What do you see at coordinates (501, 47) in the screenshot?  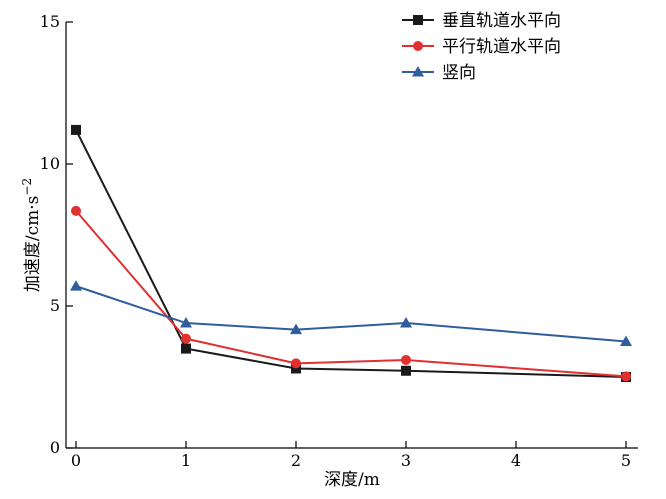 I see `legend-label: 平行轨道水平向` at bounding box center [501, 47].